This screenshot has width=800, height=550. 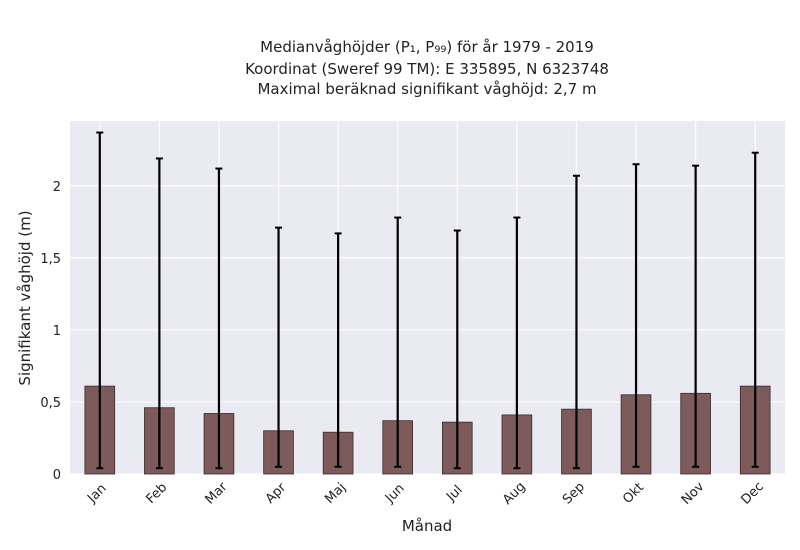 I want to click on y-tick-label: 2, so click(x=57, y=187).